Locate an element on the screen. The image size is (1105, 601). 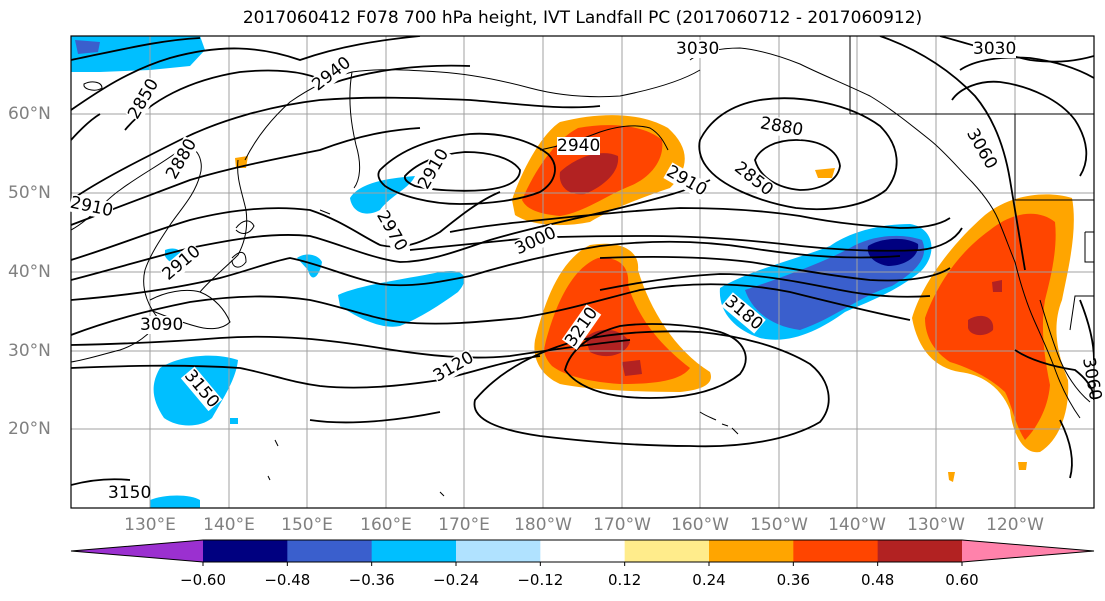
lat-label: 60°N is located at coordinates (29, 114).